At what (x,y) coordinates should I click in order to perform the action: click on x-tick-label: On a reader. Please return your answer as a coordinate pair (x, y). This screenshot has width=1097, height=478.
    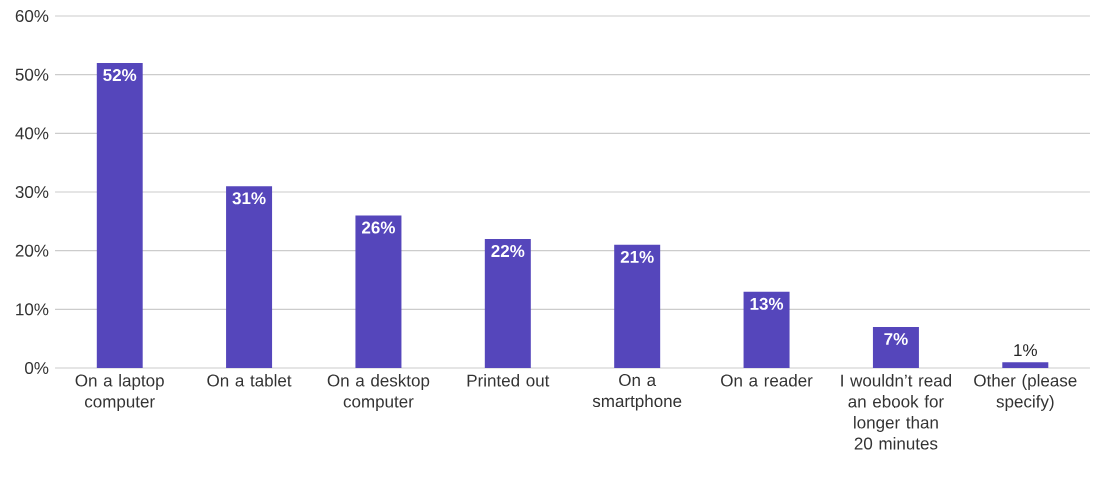
    Looking at the image, I should click on (767, 380).